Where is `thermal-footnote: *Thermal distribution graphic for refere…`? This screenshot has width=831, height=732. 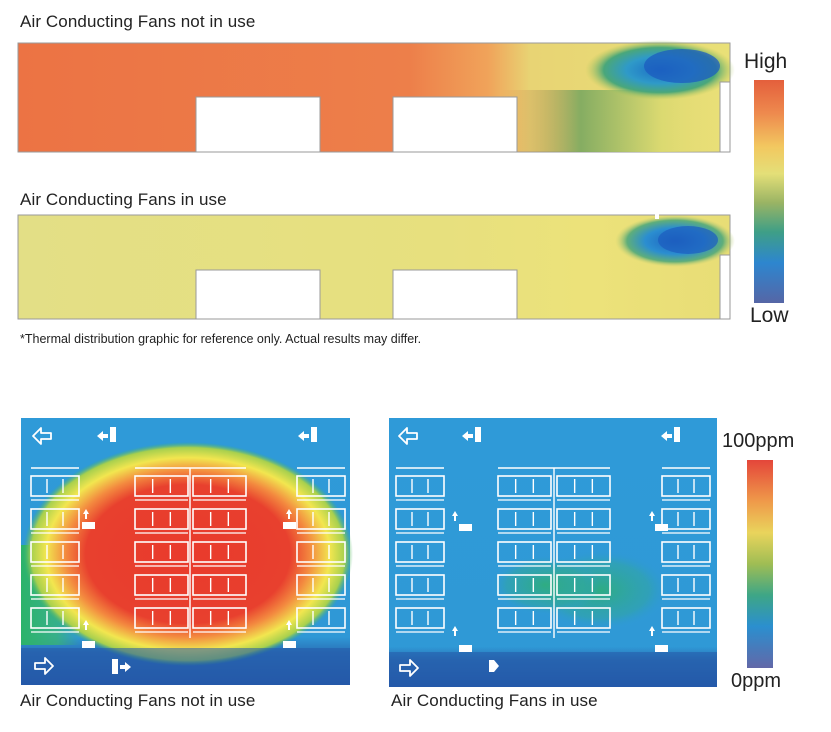 thermal-footnote: *Thermal distribution graphic for refere… is located at coordinates (221, 339).